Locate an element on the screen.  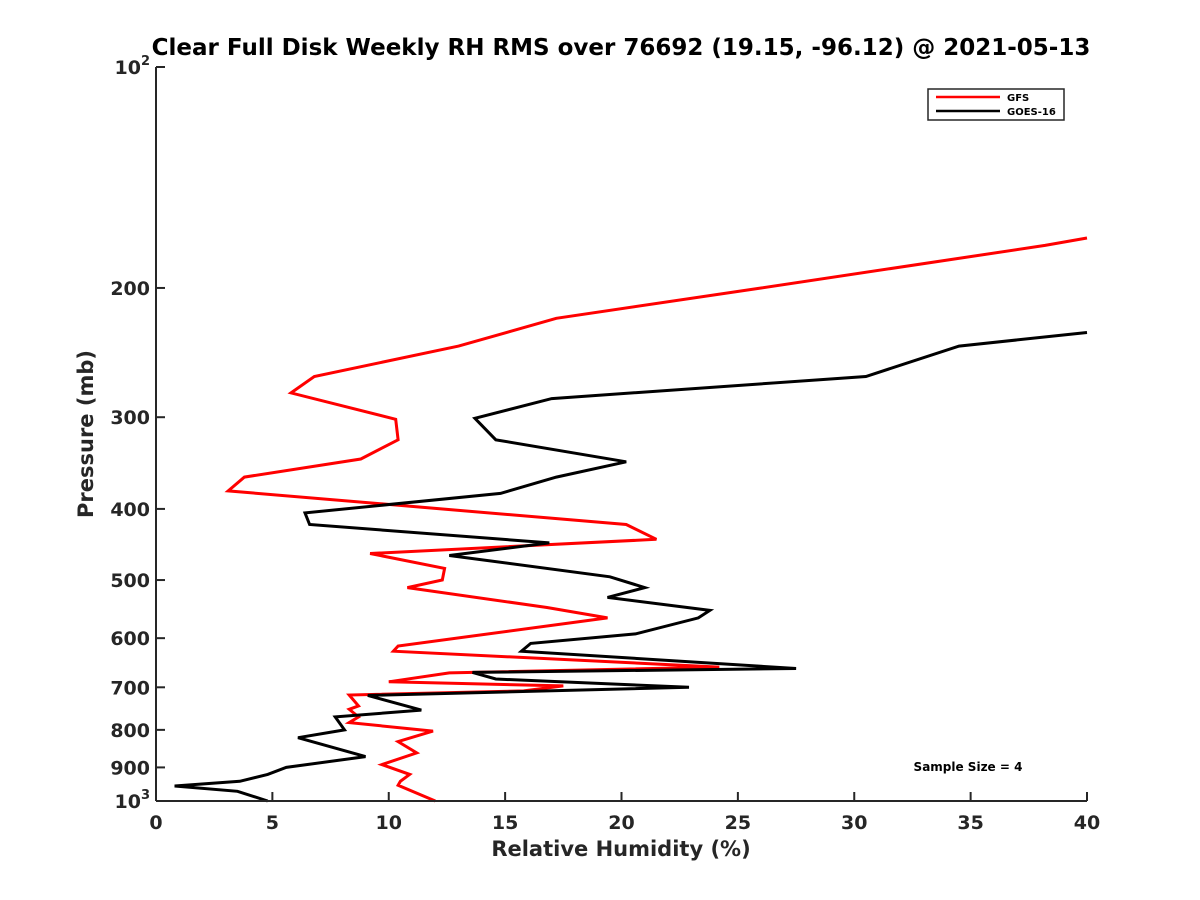
y-ticks-group: 10² 200 300 400 500 600 700 800 900 10³ is located at coordinates (137, 433).